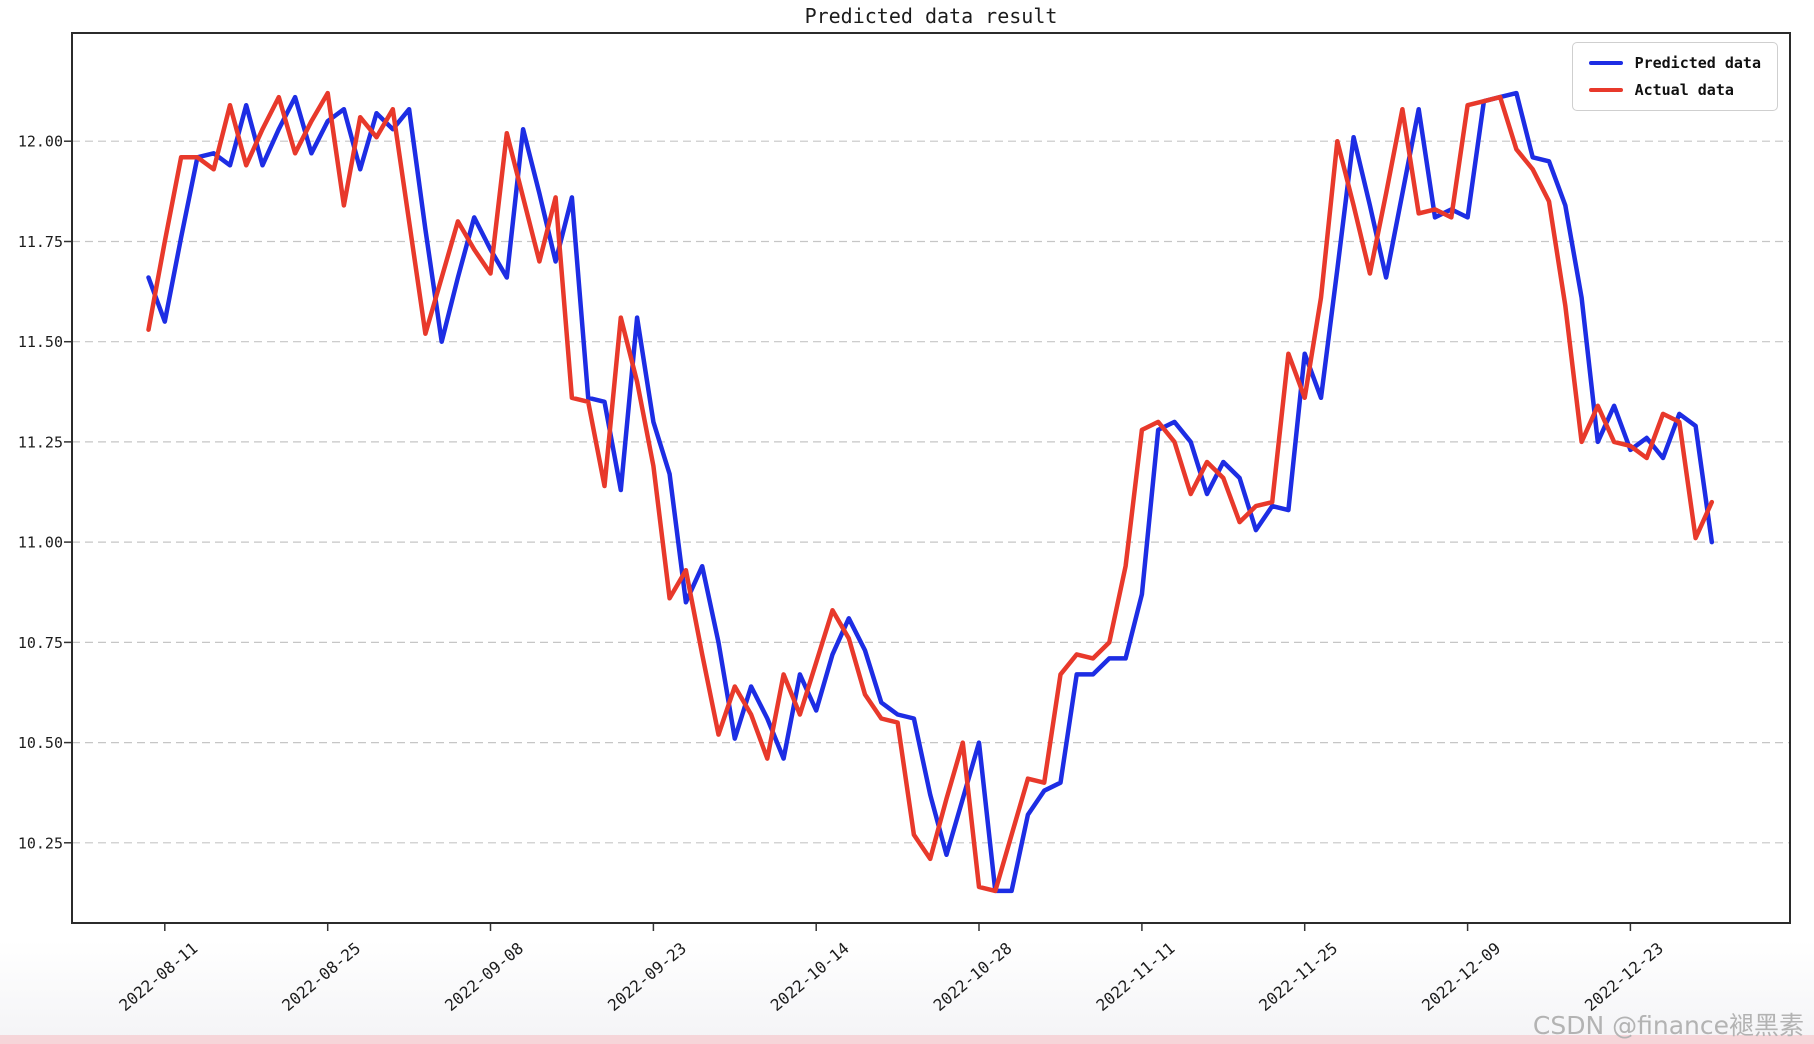  What do you see at coordinates (1624, 977) in the screenshot?
I see `svg-text: 2022-12-23` at bounding box center [1624, 977].